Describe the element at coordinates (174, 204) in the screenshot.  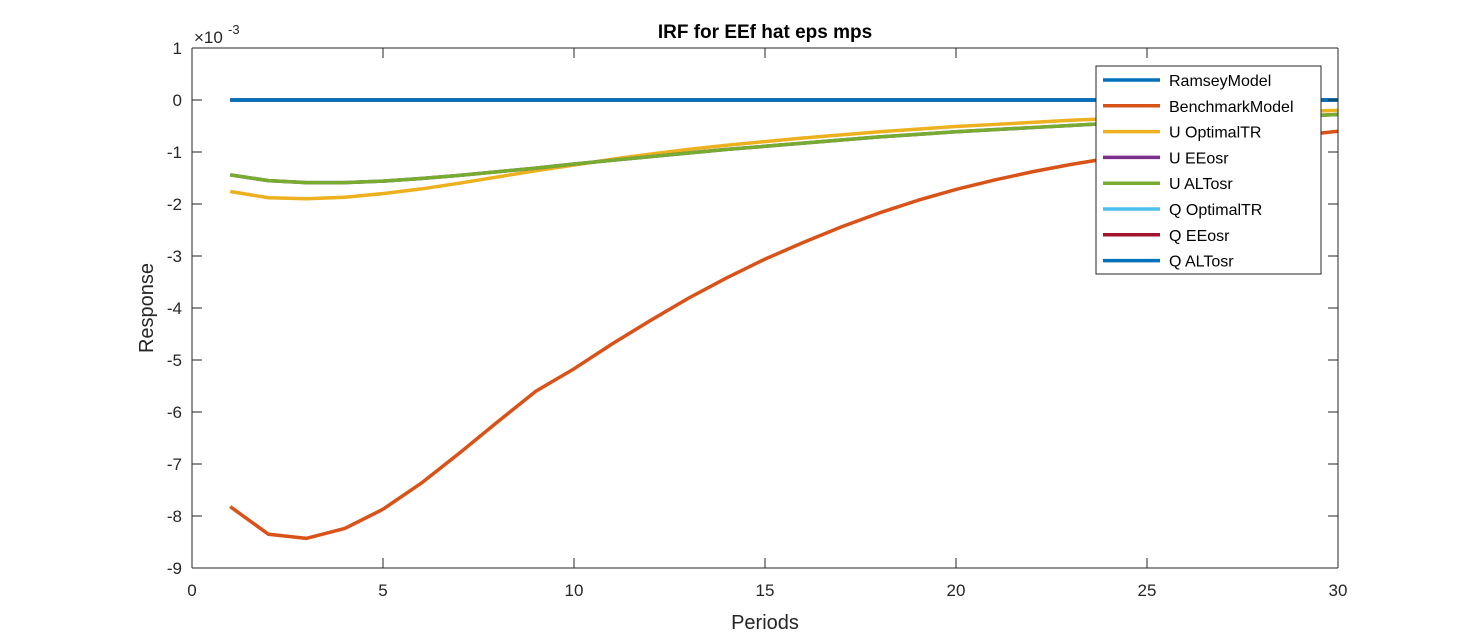
I see `y-tick-label: -2` at that location.